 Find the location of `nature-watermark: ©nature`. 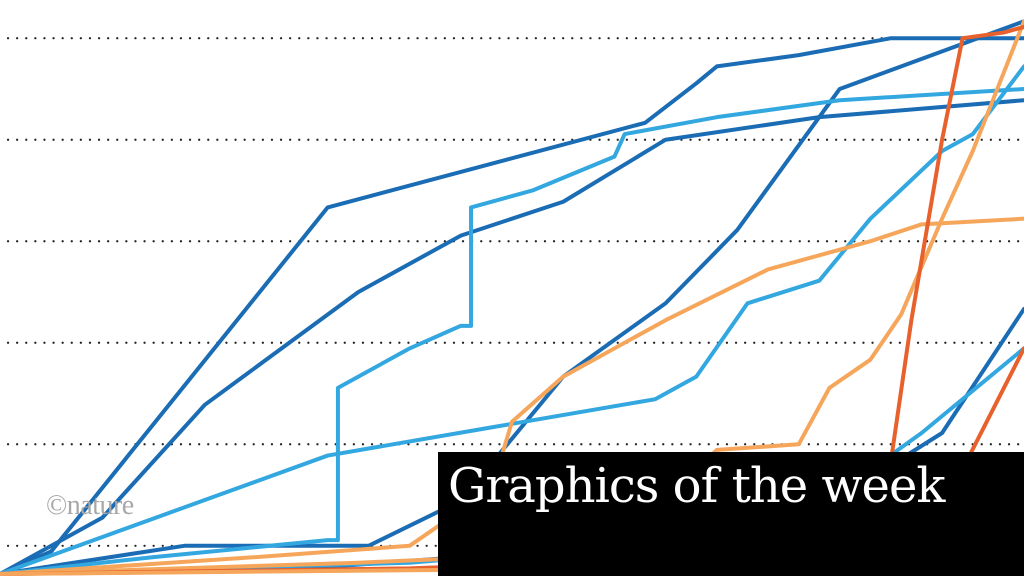

nature-watermark: ©nature is located at coordinates (90, 505).